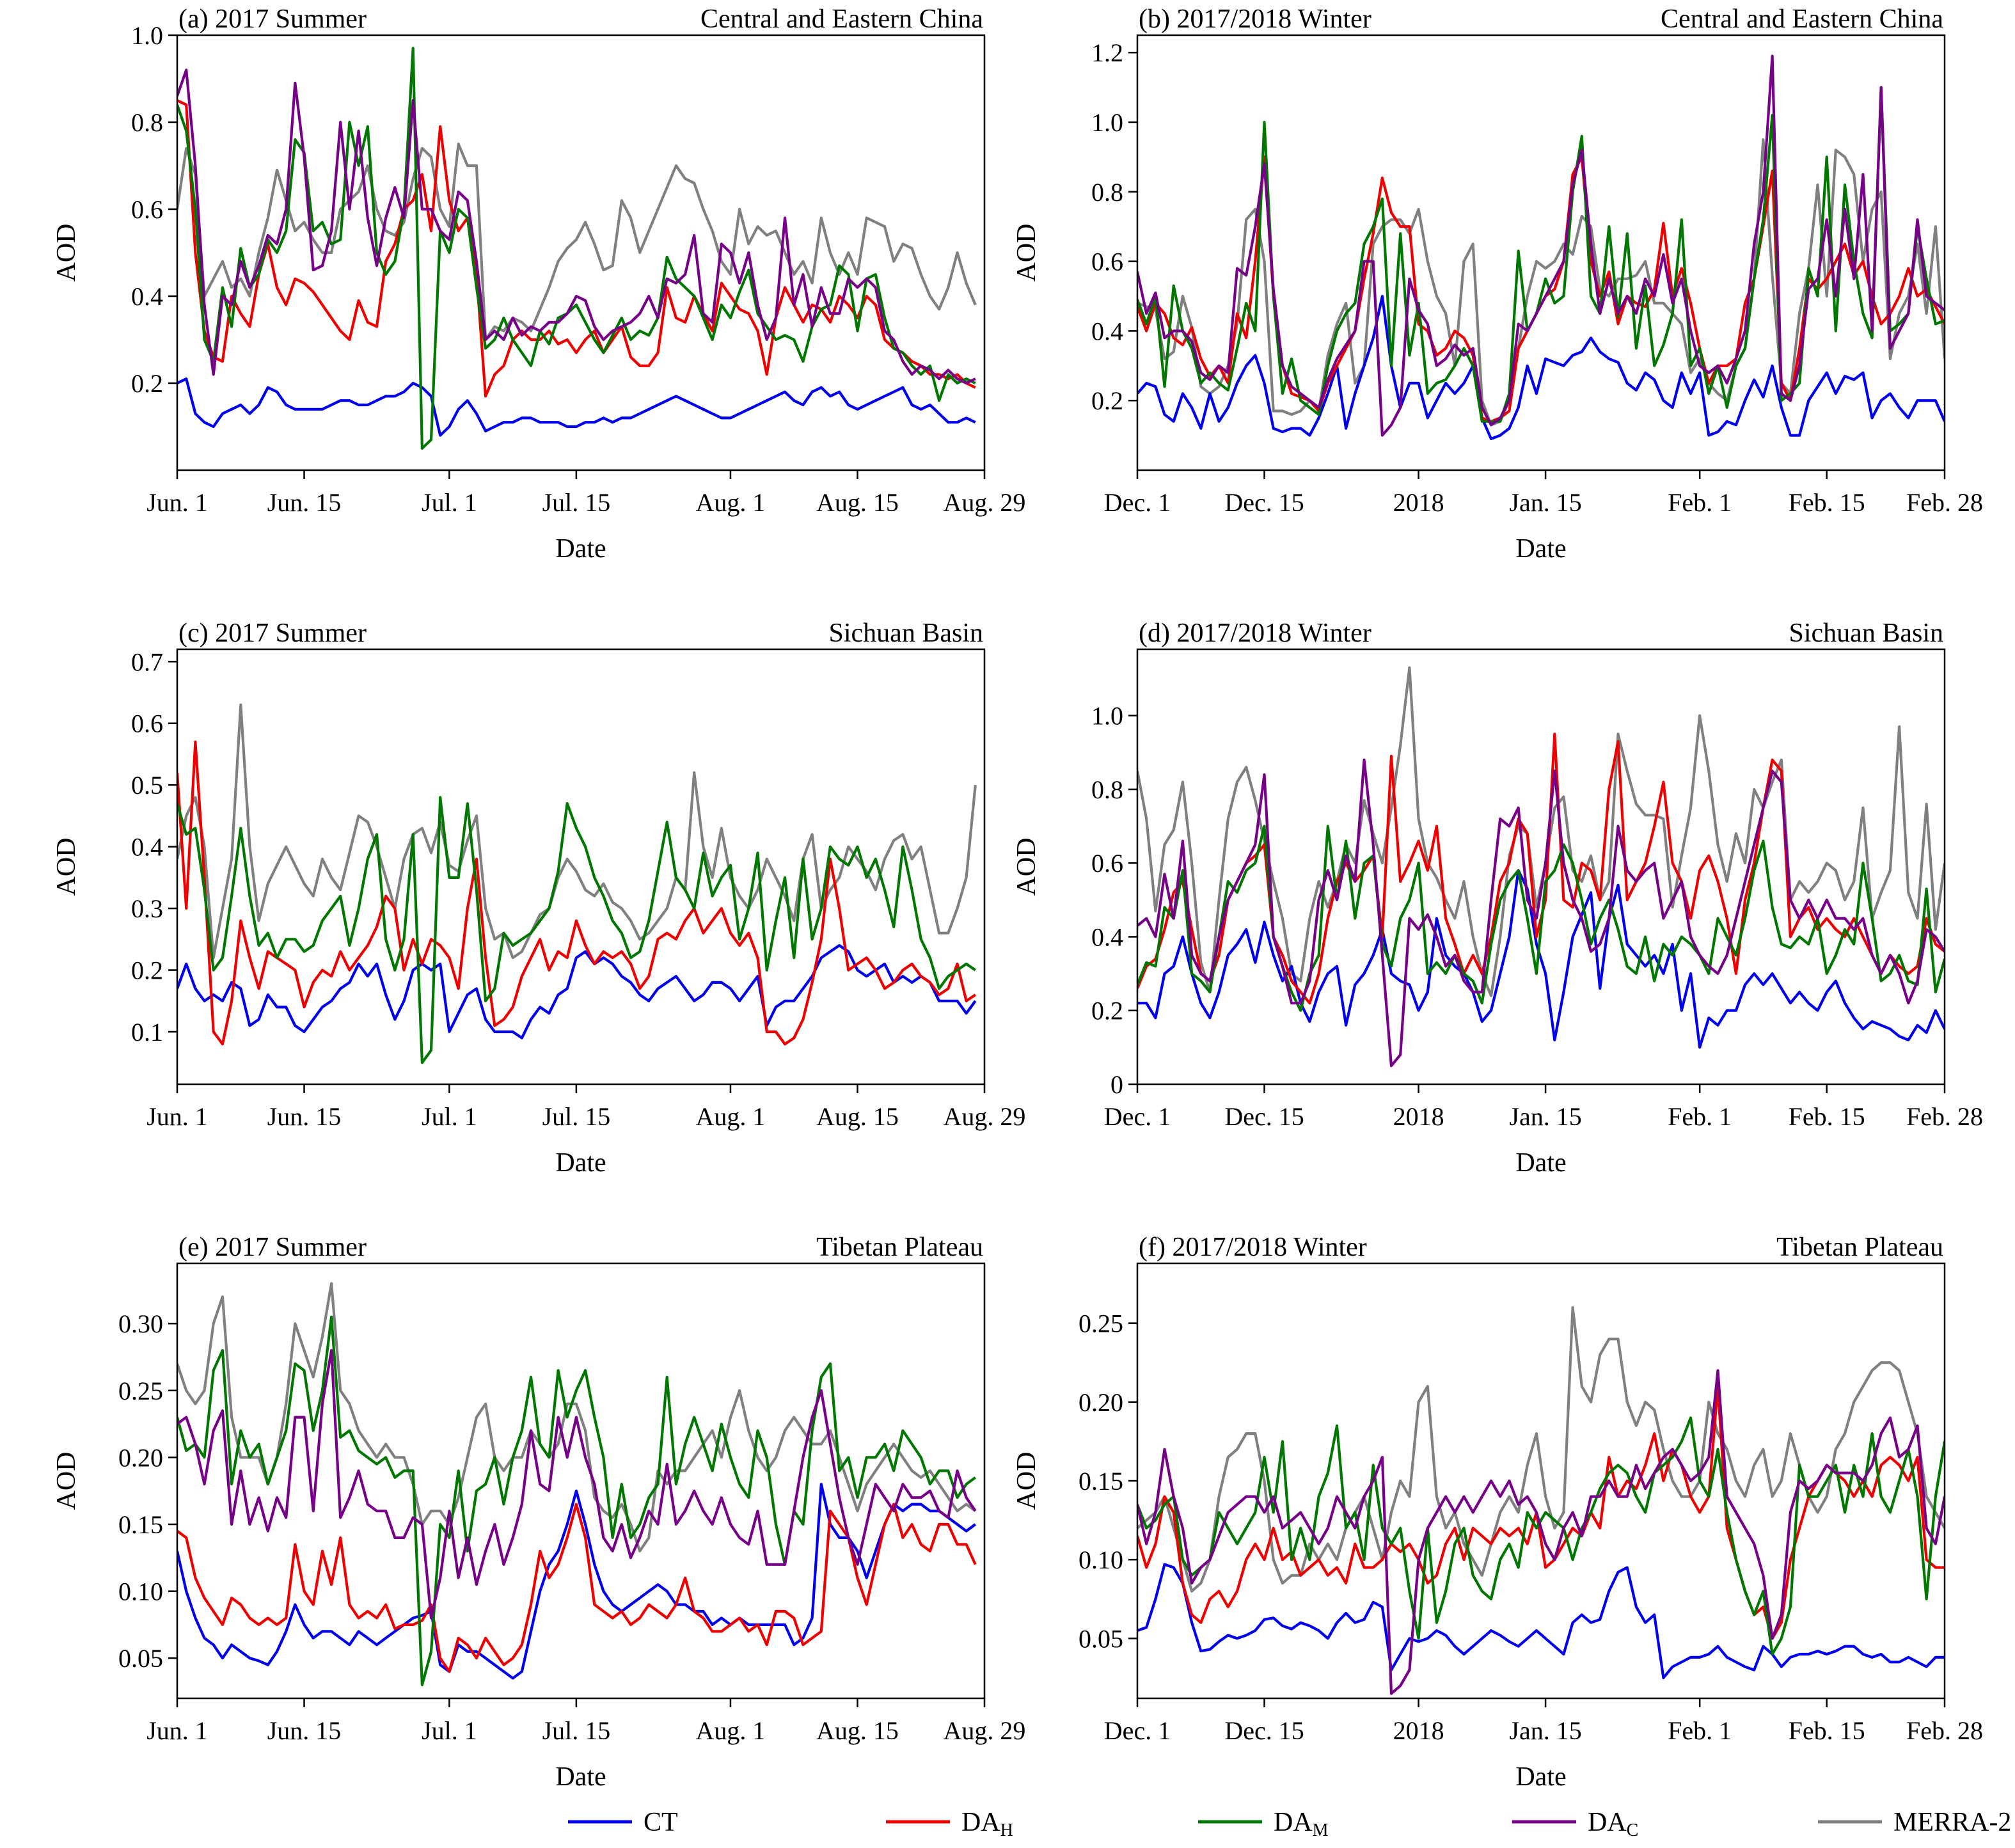 The height and width of the screenshot is (1848, 2015). Describe the element at coordinates (1263, 1824) in the screenshot. I see `legend-item-dam: DAM` at that location.